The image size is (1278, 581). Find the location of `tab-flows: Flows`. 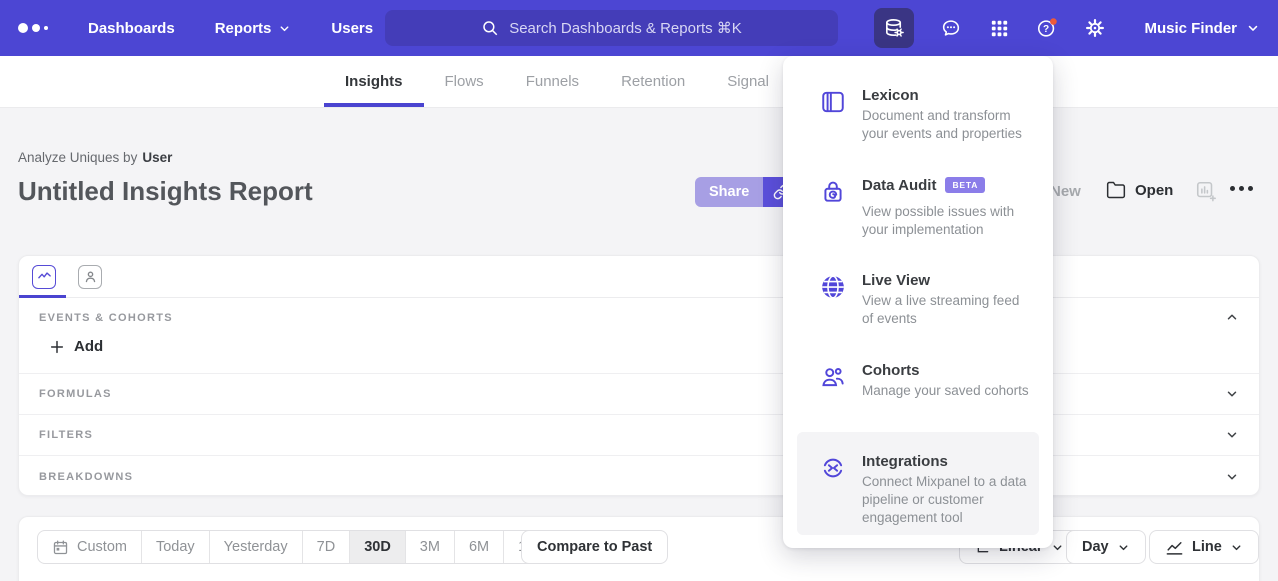

tab-flows: Flows is located at coordinates (464, 81).